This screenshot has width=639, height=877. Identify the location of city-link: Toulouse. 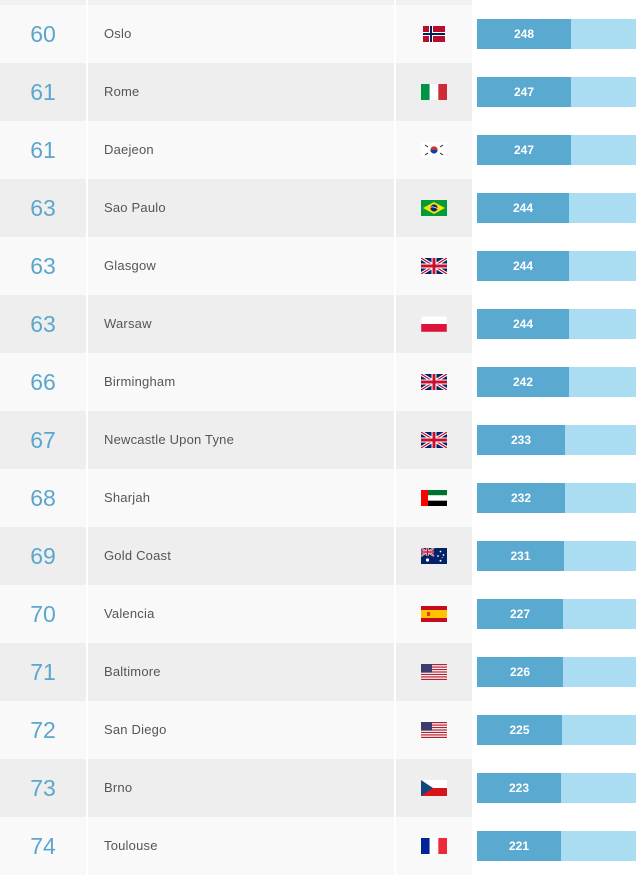
(131, 845).